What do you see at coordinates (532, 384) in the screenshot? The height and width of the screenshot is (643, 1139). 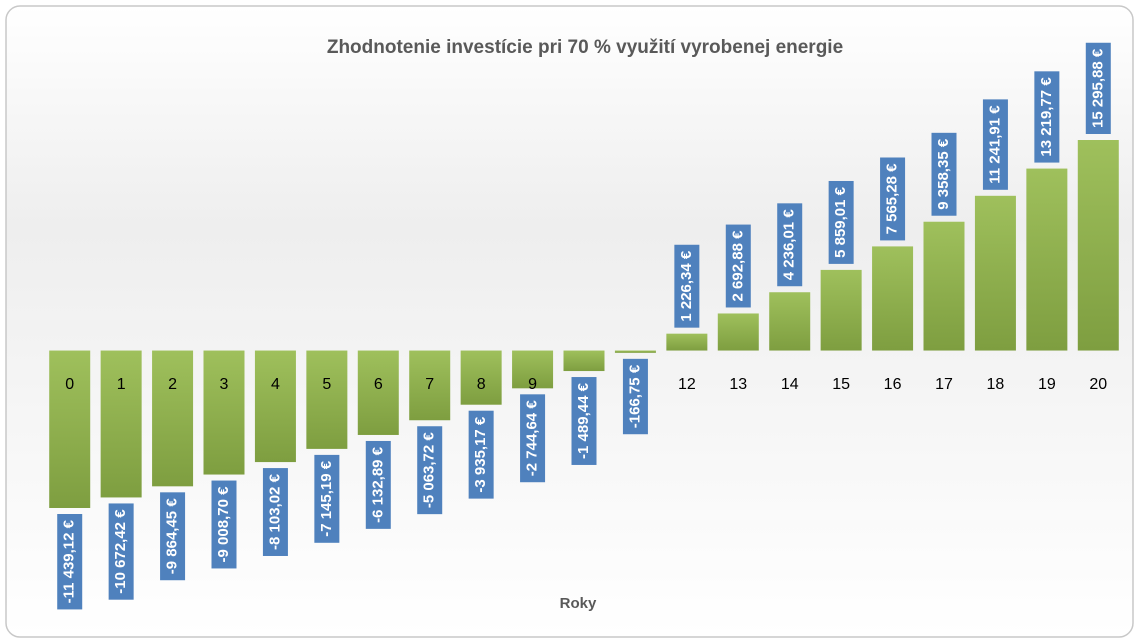 I see `x-tick-label: 9` at bounding box center [532, 384].